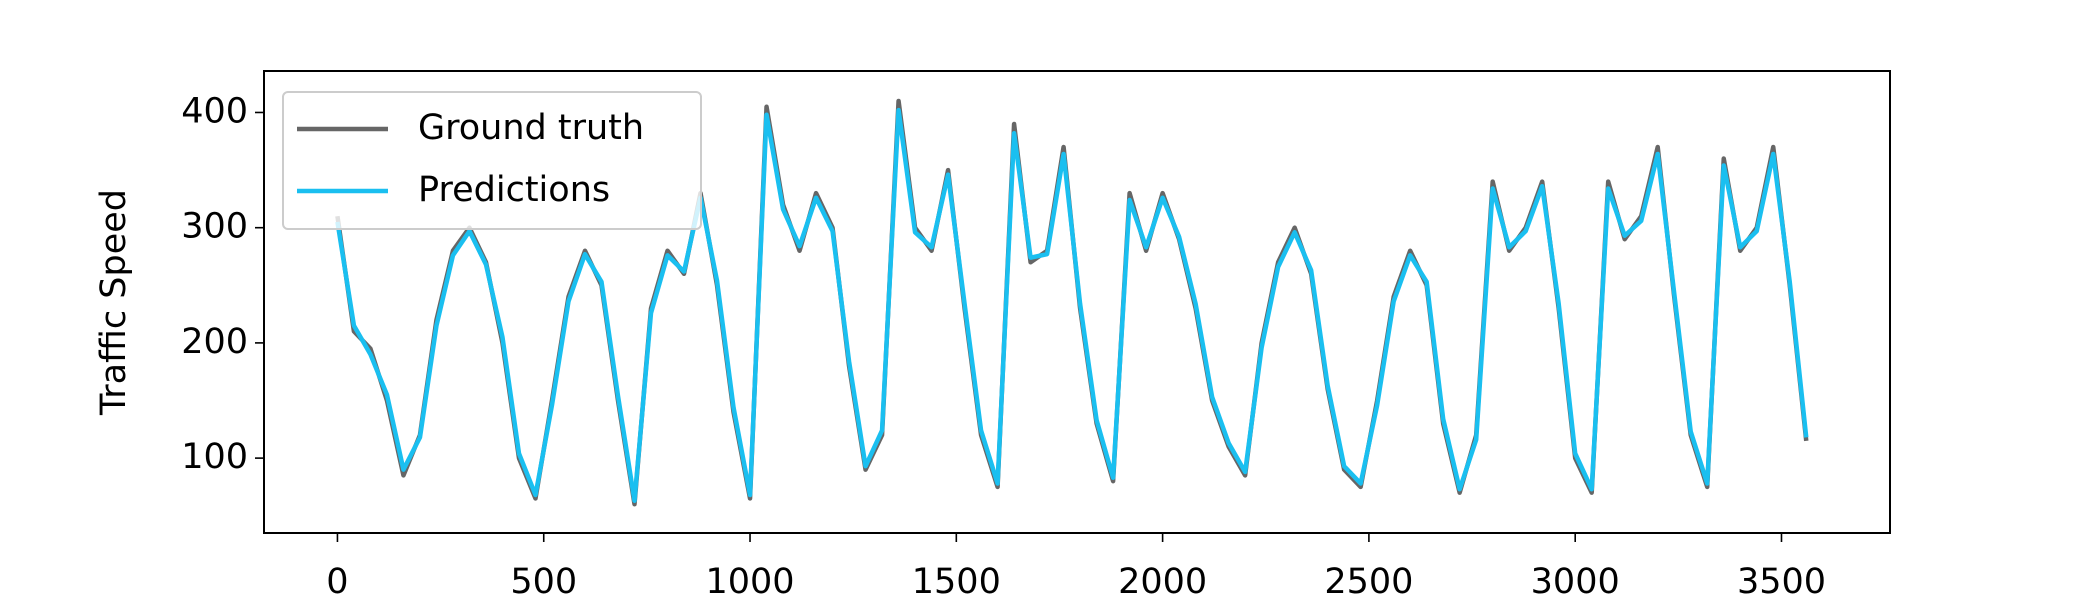  I want to click on y-tick-label: 400, so click(214, 111).